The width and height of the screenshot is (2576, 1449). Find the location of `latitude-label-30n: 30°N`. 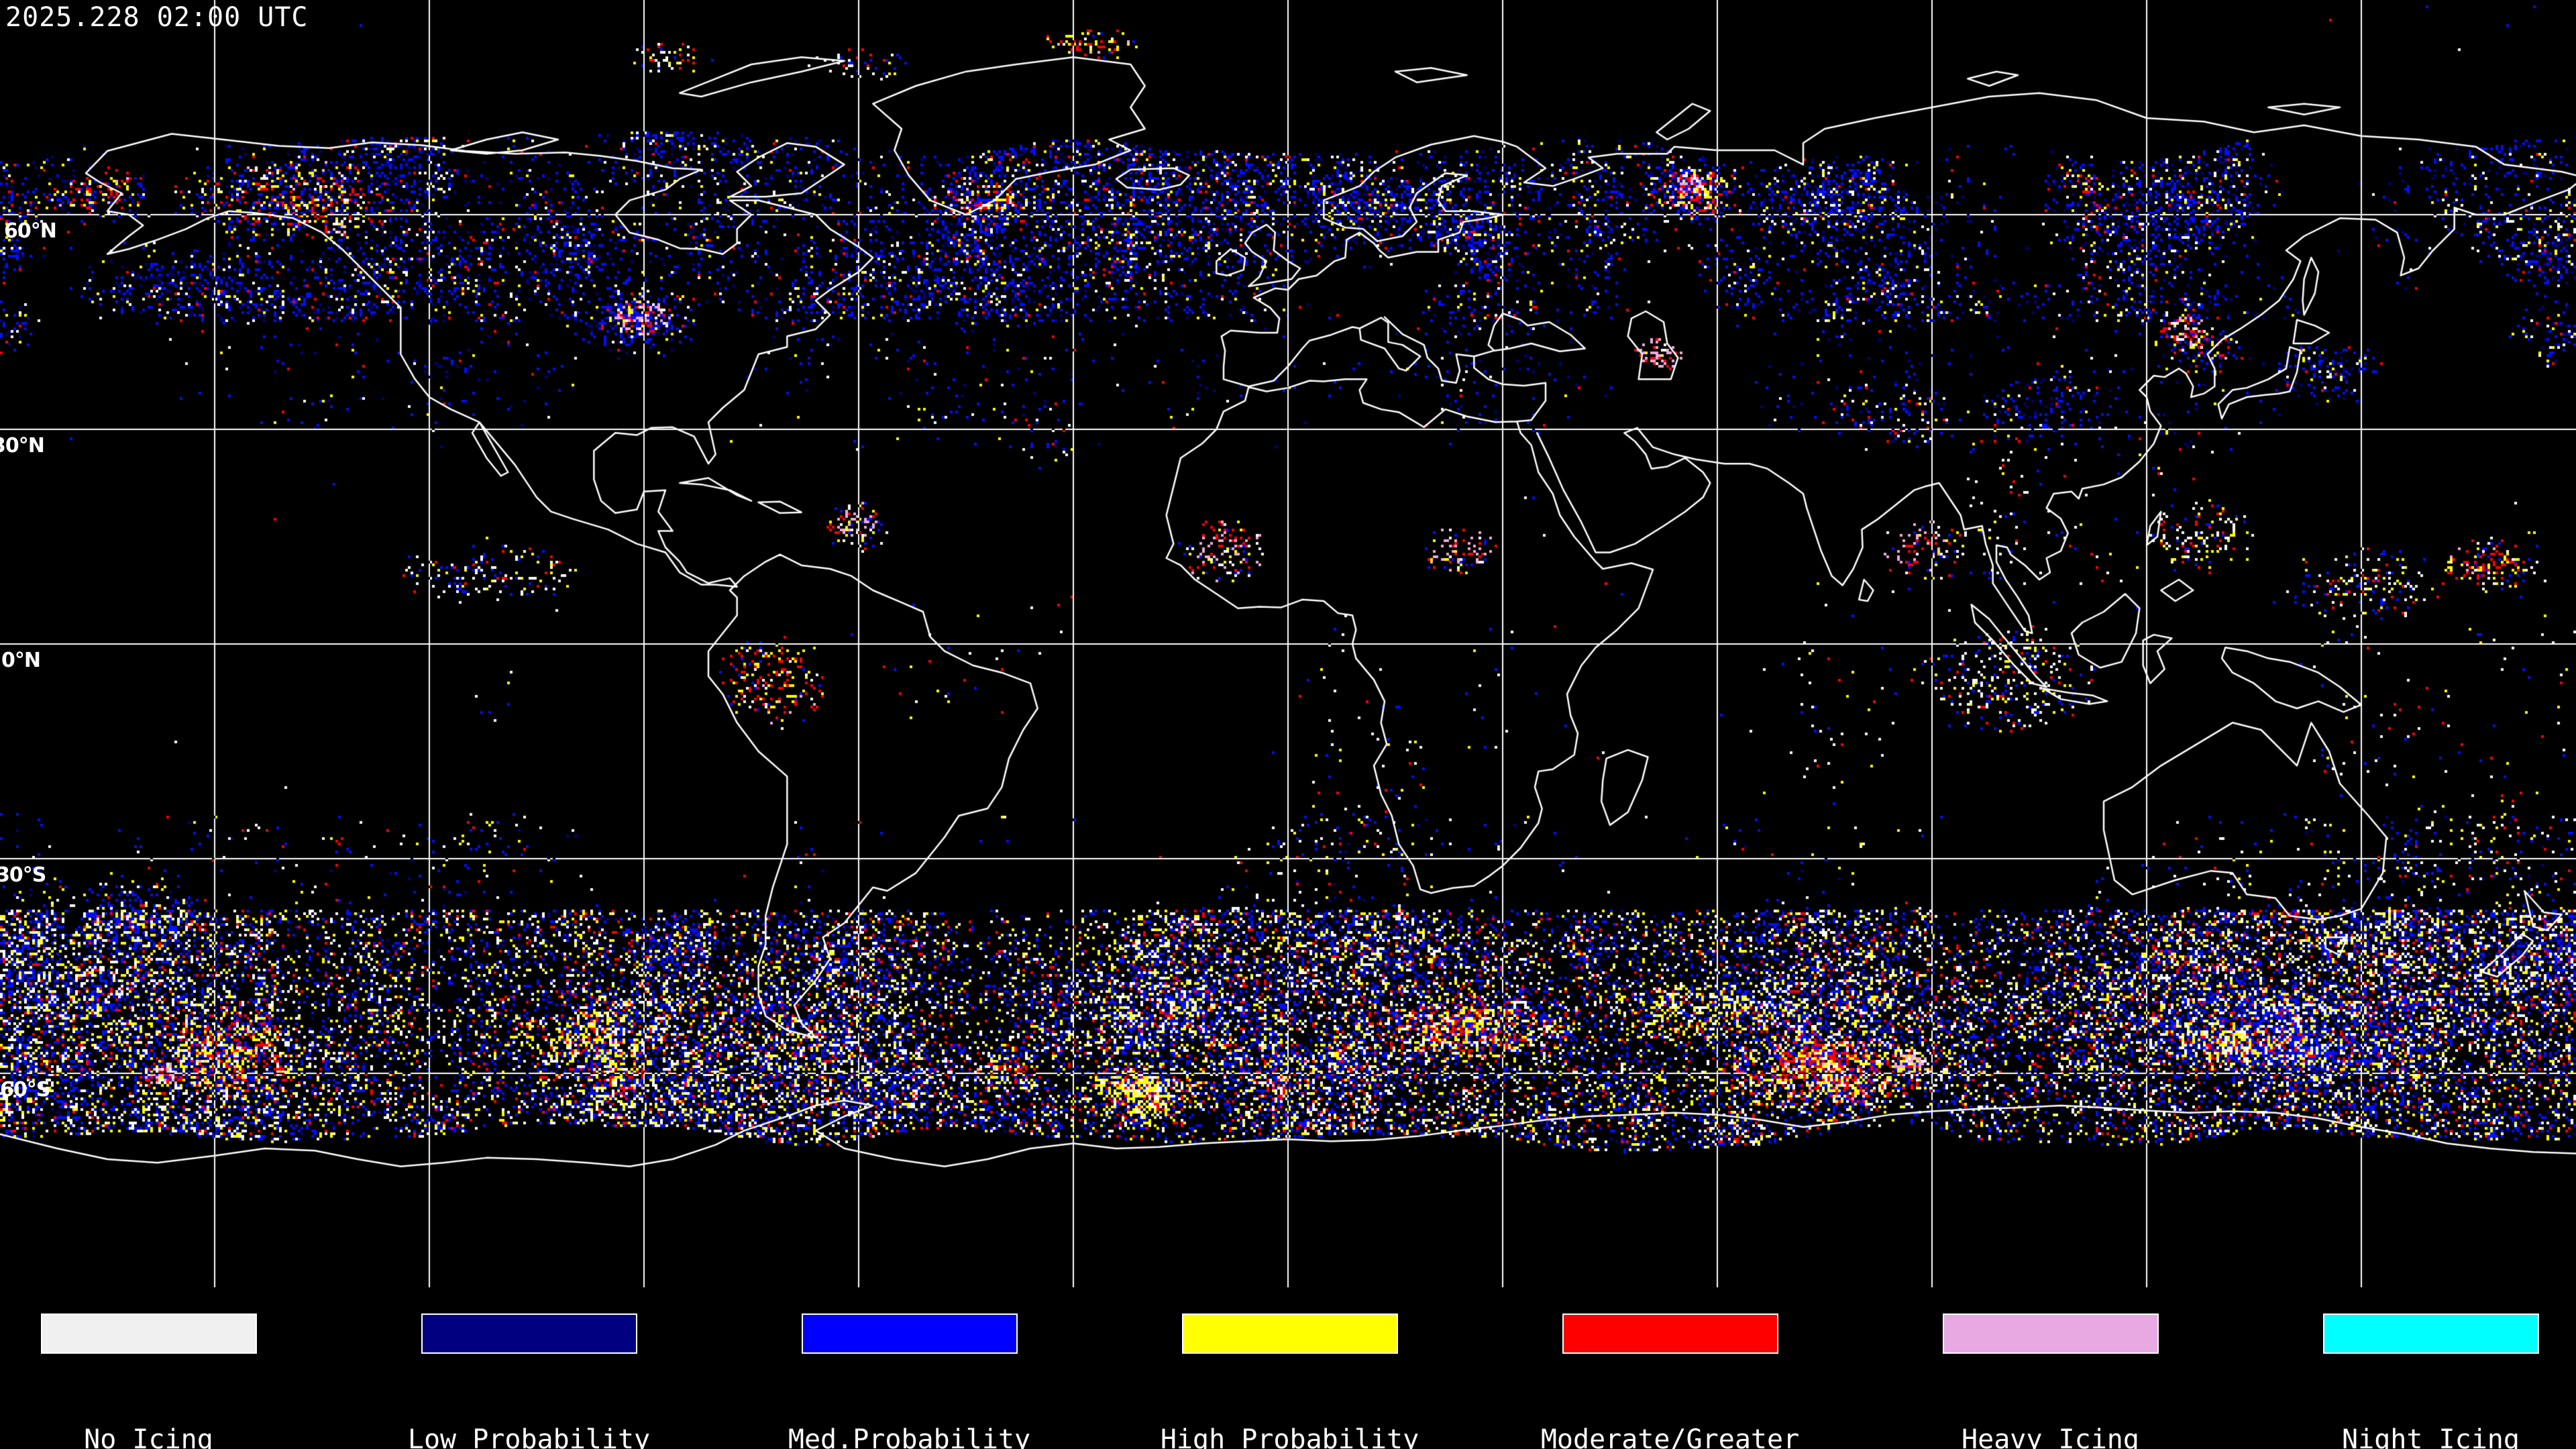

latitude-label-30n: 30°N is located at coordinates (22, 446).